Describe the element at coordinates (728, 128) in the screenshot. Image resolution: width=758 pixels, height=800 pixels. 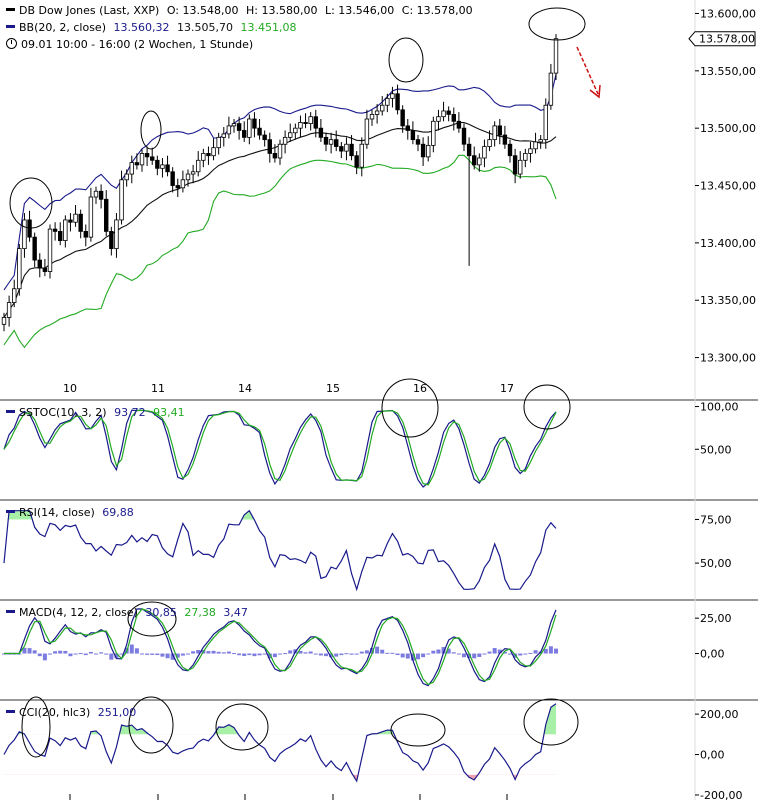
I see `price-tick-label: 13.500,00` at that location.